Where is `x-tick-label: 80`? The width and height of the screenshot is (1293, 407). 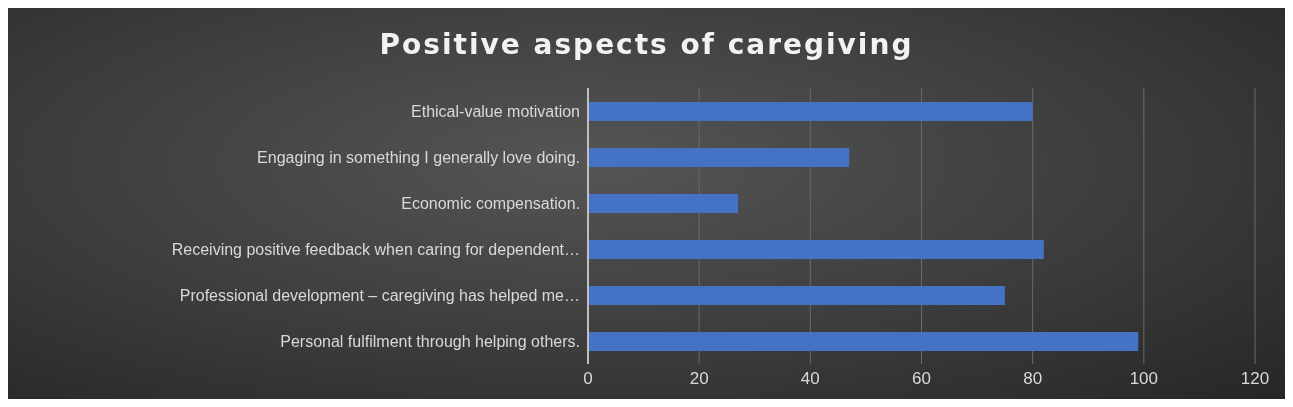 x-tick-label: 80 is located at coordinates (1033, 379).